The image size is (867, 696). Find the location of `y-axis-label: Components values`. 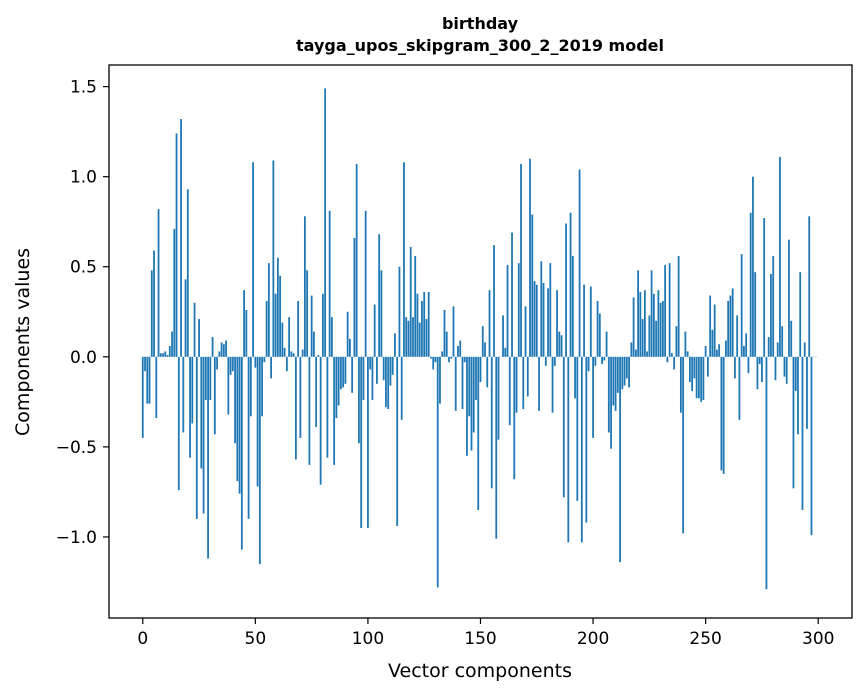

y-axis-label: Components values is located at coordinates (23, 342).